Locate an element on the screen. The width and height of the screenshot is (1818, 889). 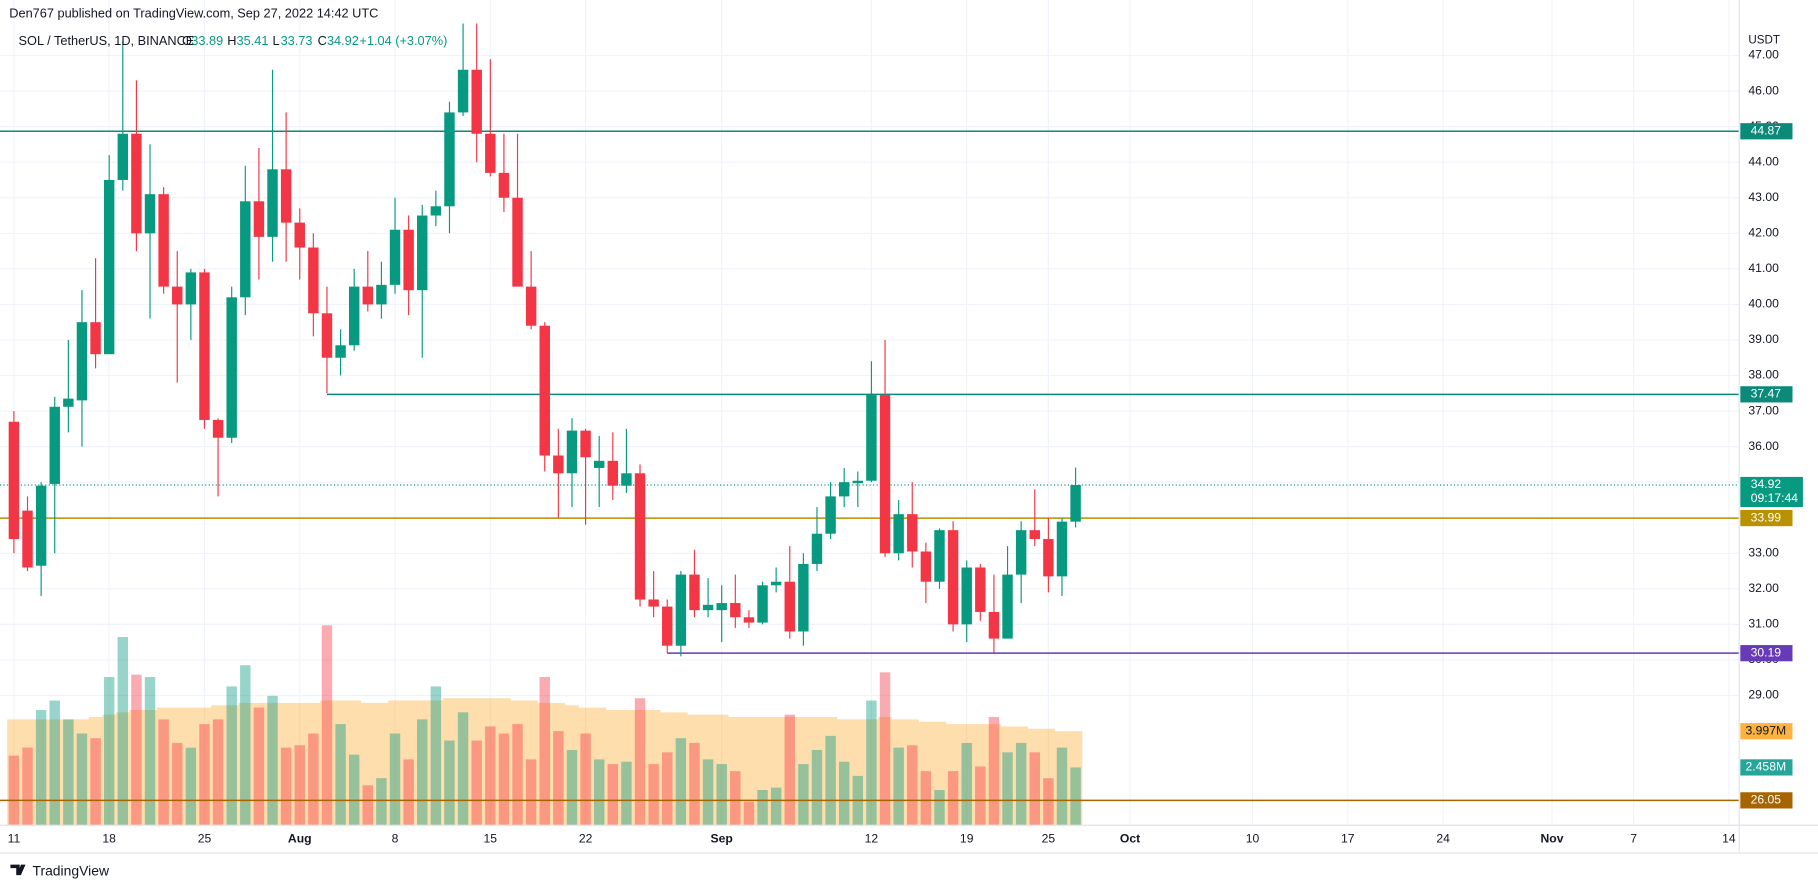
y-tick-label: 46.00 is located at coordinates (1763, 90).